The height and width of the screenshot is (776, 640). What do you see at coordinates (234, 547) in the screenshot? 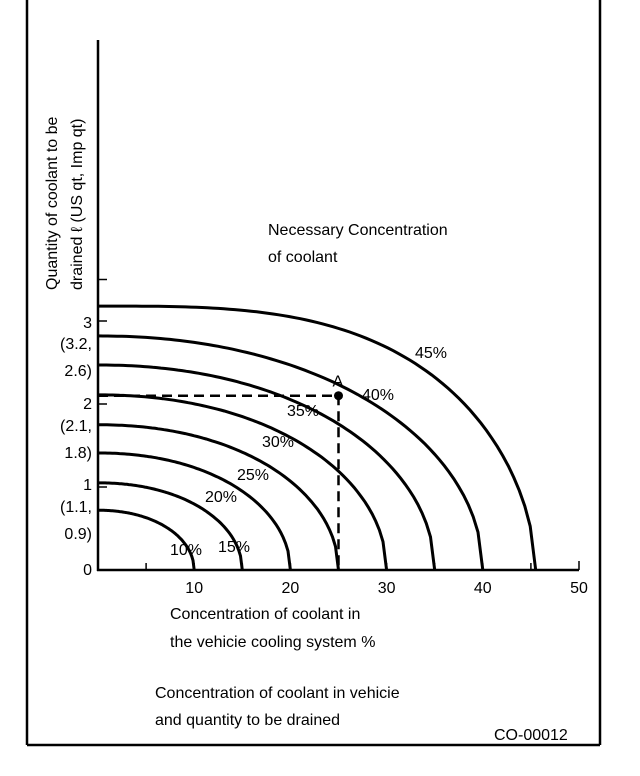
I see `curve-label: 15%` at bounding box center [234, 547].